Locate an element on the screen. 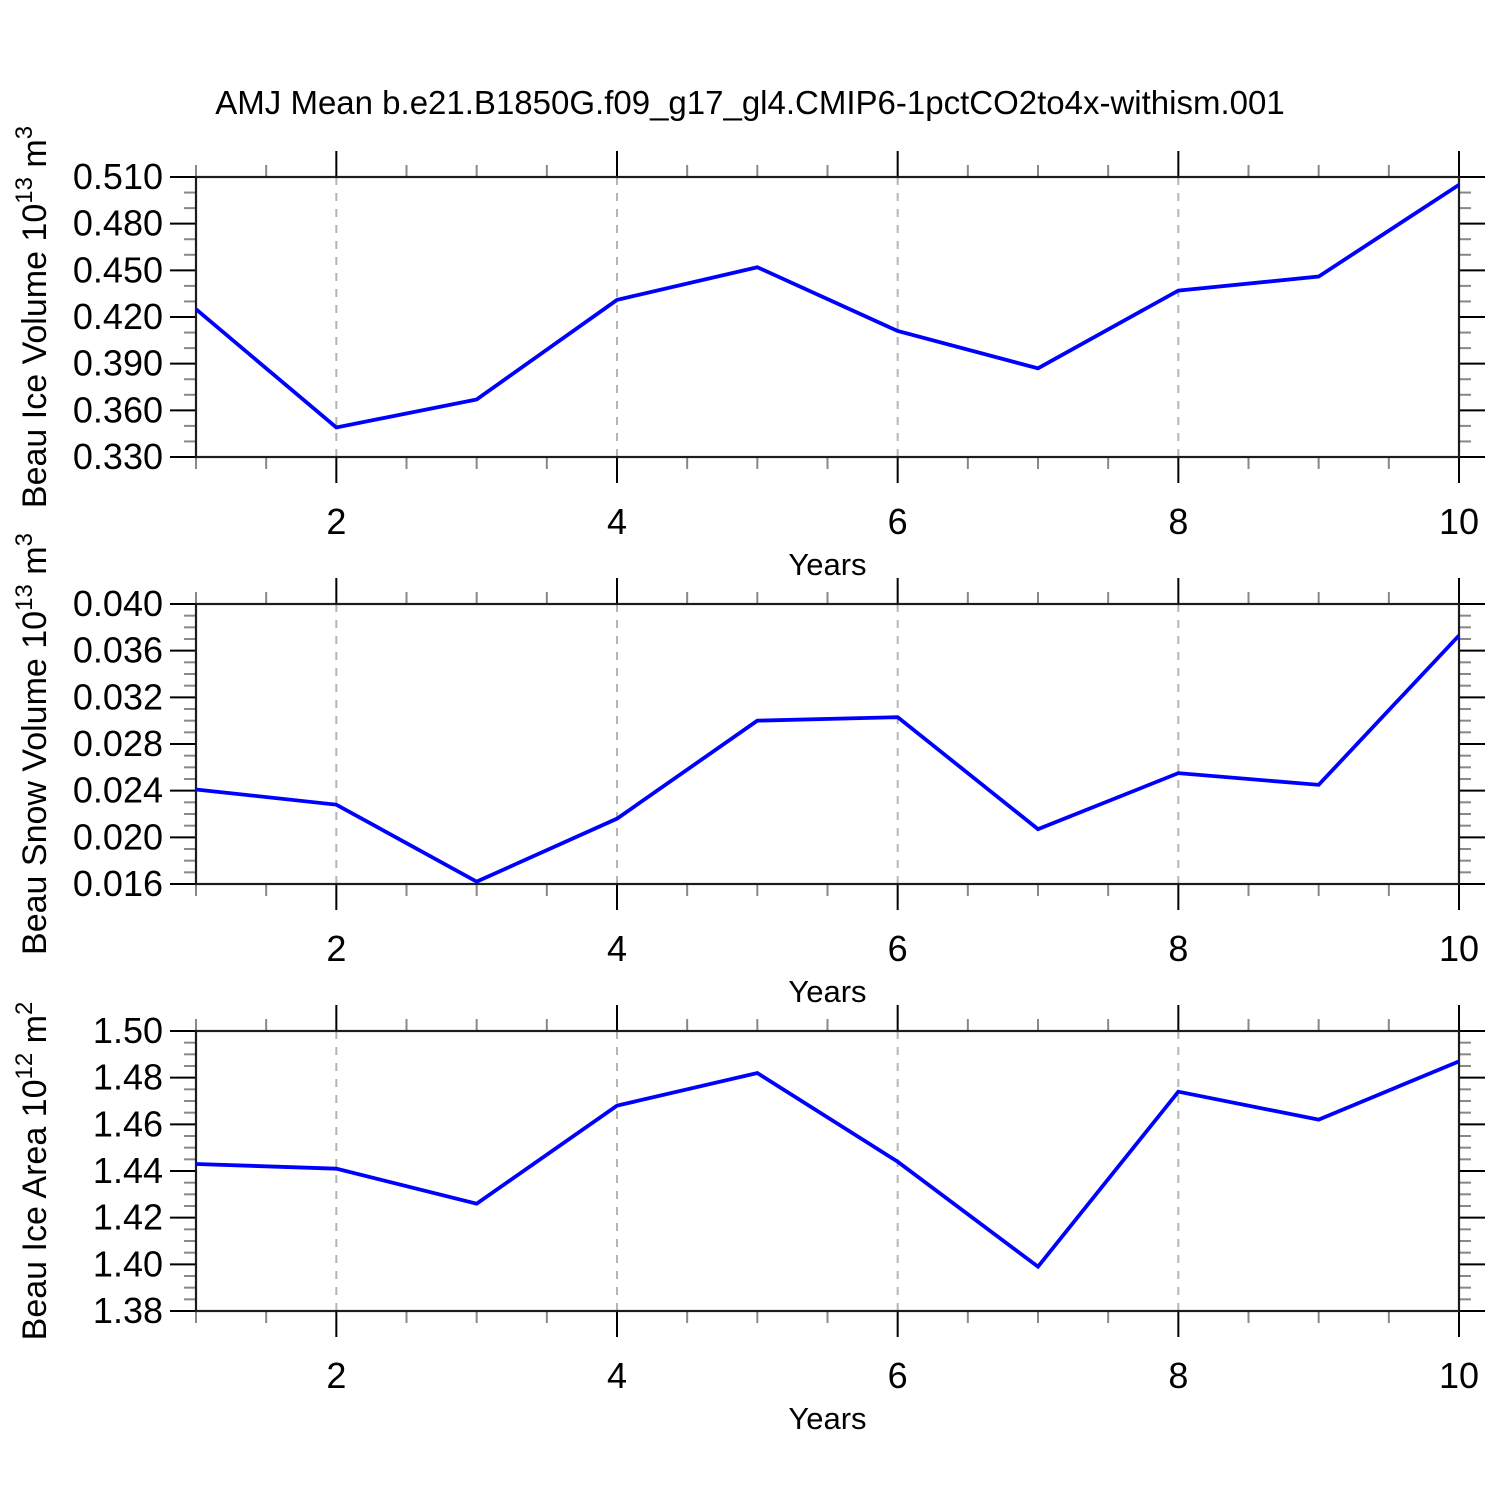  y-tick-label: 0.480 is located at coordinates (118, 223).